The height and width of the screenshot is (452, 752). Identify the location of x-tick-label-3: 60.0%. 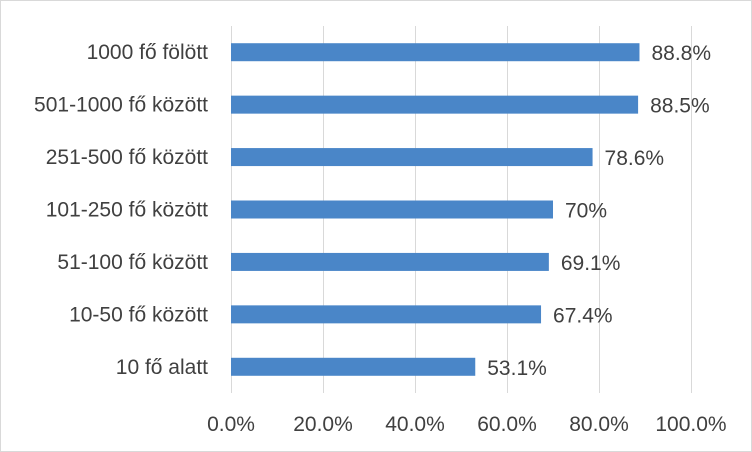
(507, 424).